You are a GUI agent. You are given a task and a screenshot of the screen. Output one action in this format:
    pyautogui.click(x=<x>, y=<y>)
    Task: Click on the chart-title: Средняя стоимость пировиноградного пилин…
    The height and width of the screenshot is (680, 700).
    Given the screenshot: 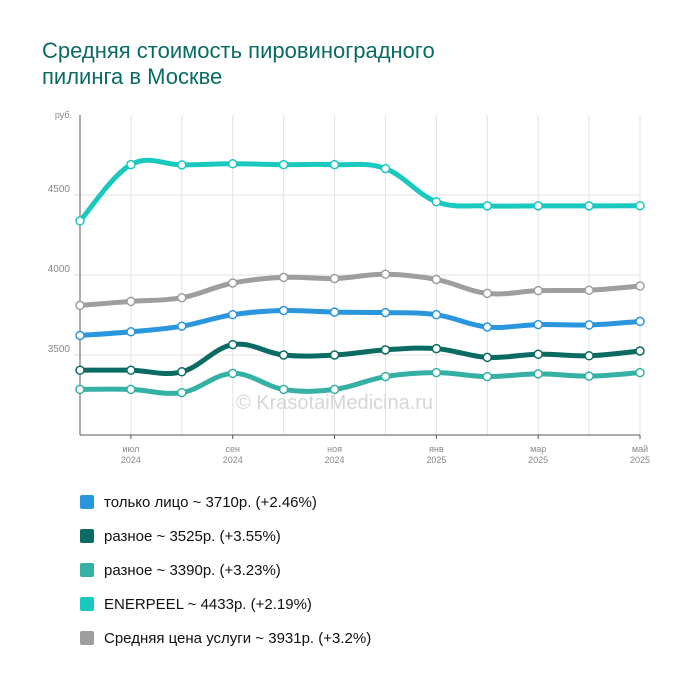 What is the action you would take?
    pyautogui.click(x=302, y=64)
    